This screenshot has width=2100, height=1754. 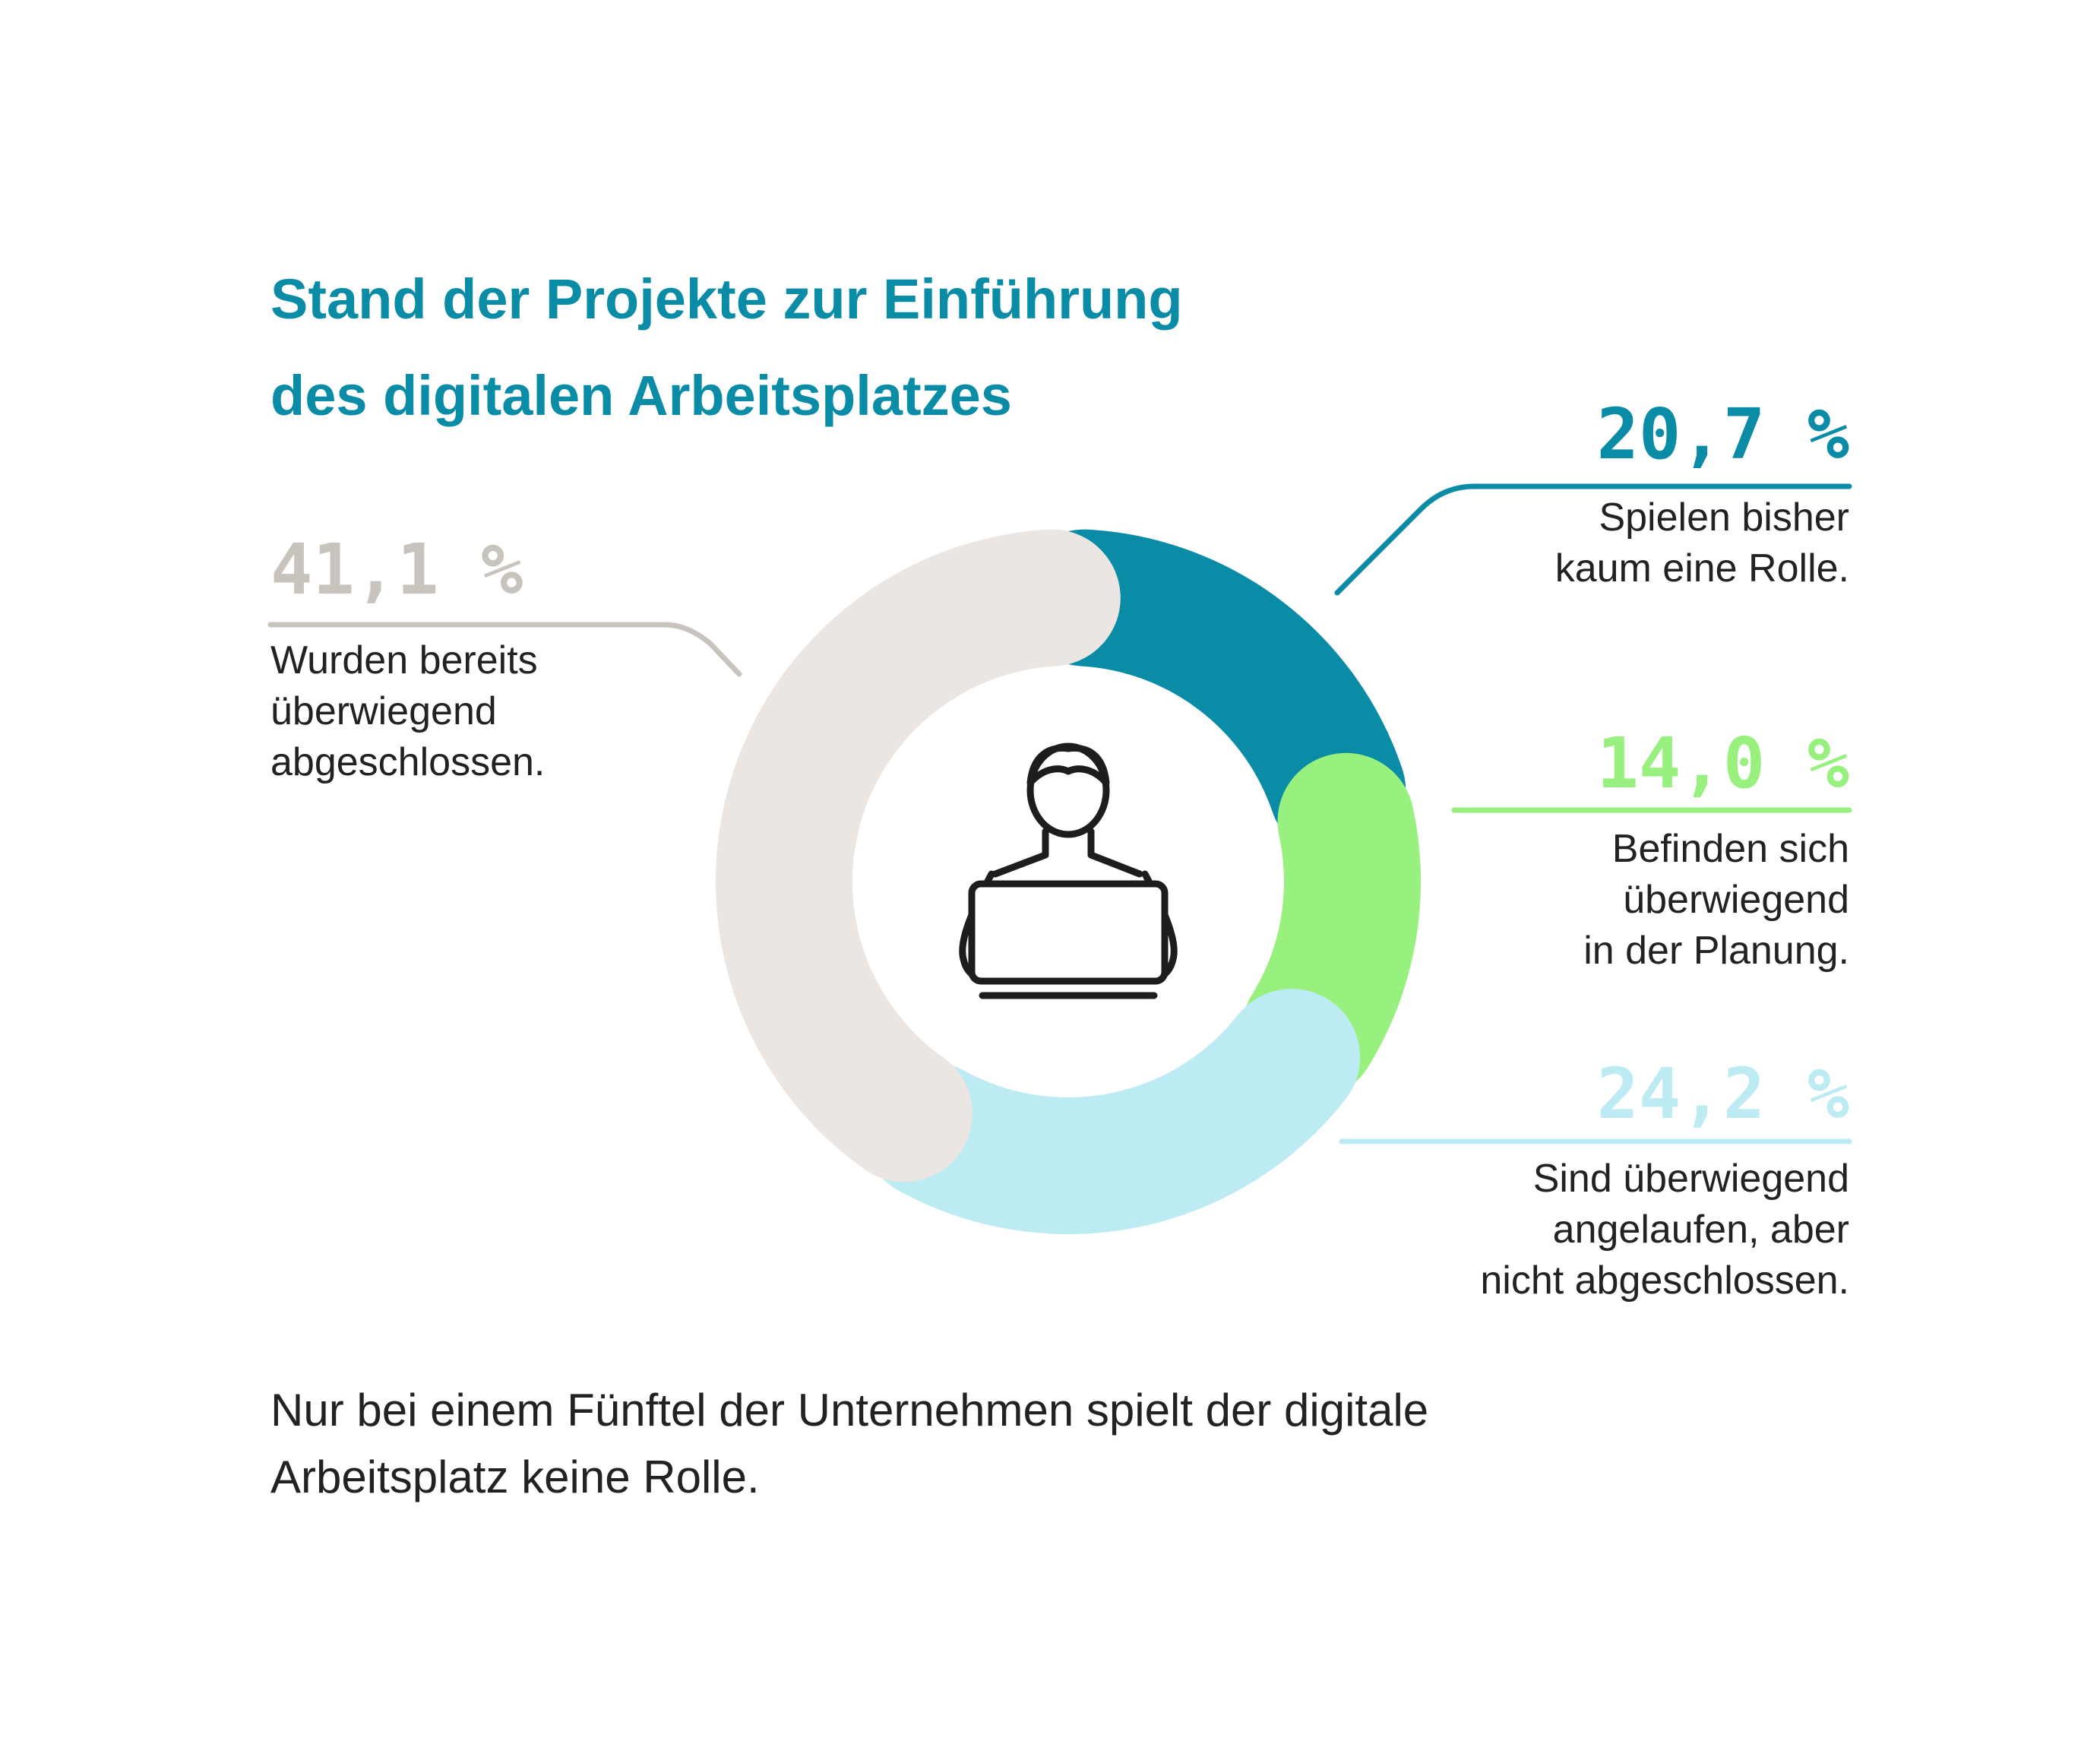 I want to click on slice-label-1-line-1: Spielen bisher, so click(x=1724, y=517).